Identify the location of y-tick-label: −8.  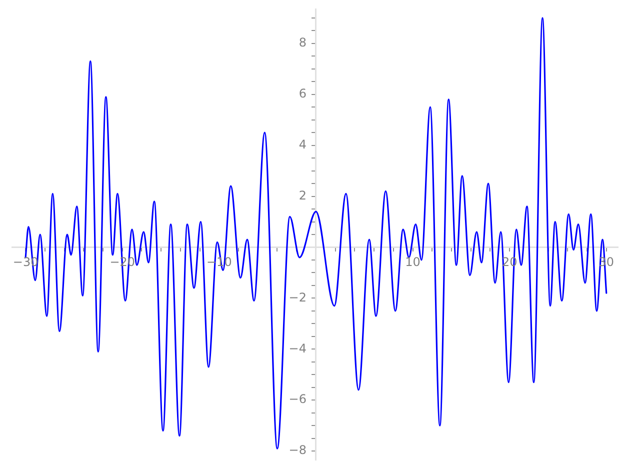
(297, 450).